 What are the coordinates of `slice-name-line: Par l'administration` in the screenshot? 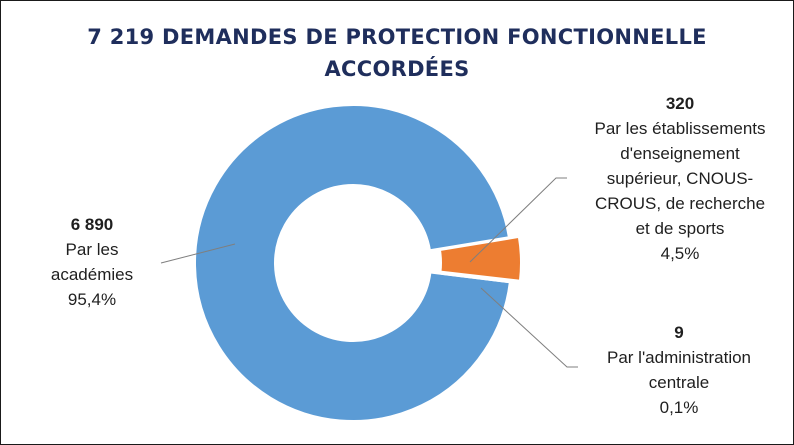 It's located at (679, 357).